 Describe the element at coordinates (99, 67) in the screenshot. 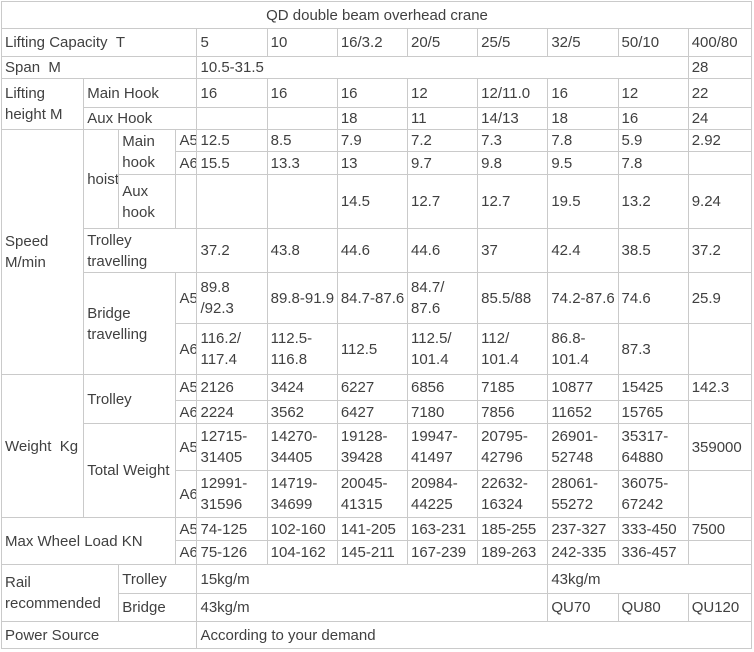

I see `label-span: Span M` at that location.